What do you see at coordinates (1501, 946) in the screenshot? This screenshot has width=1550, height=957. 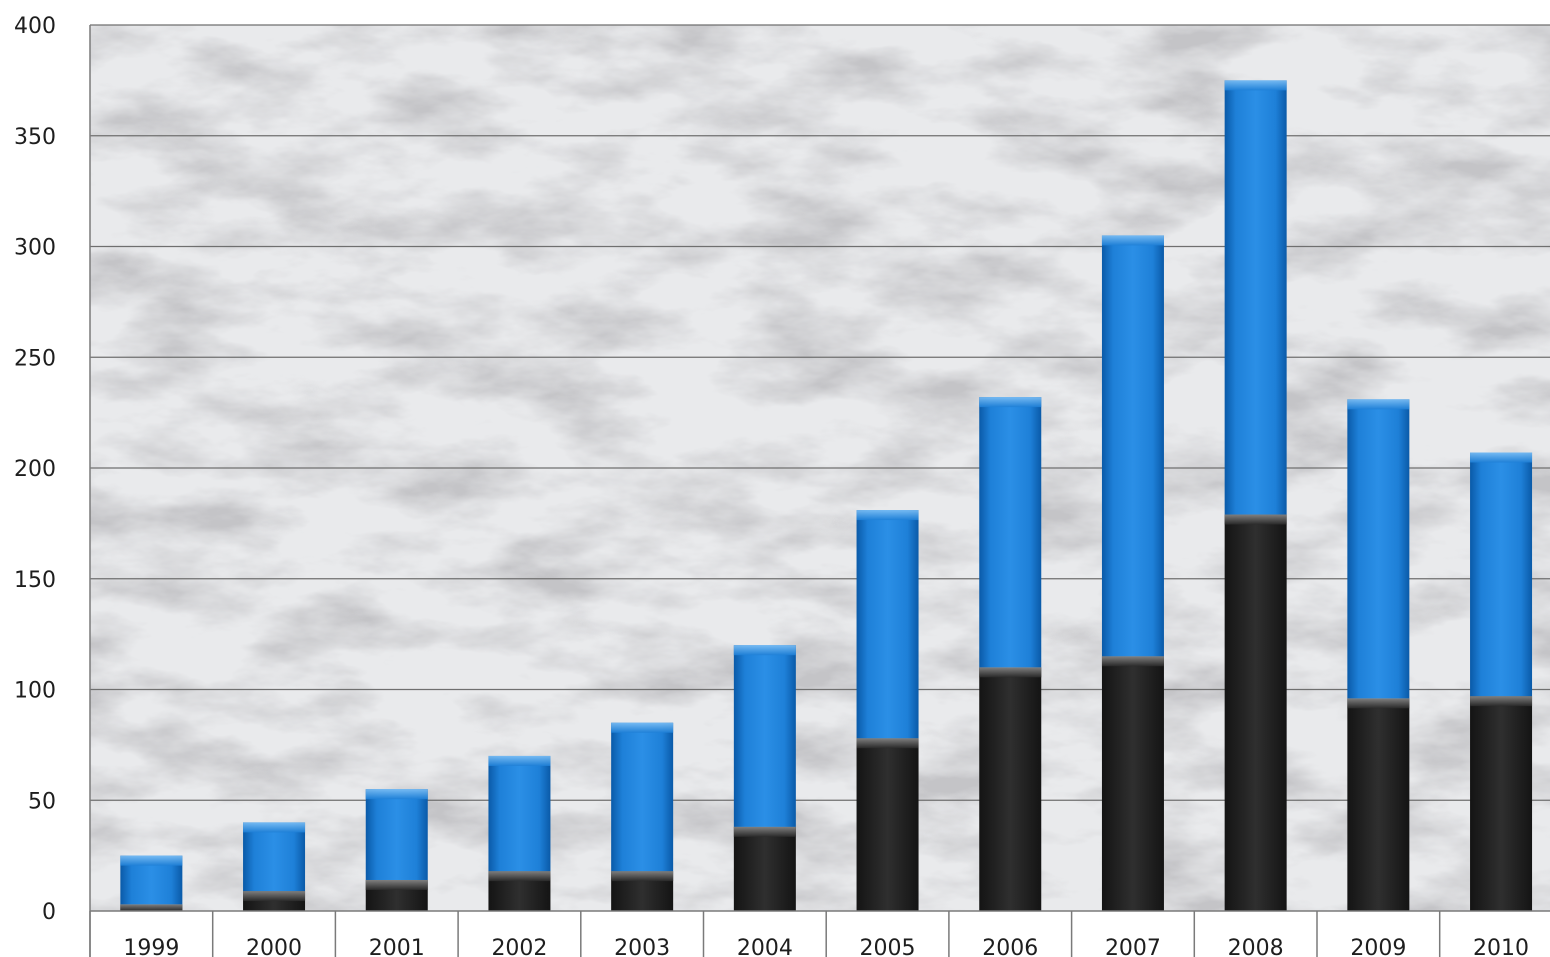 I see `x-tick-label: 2010` at bounding box center [1501, 946].